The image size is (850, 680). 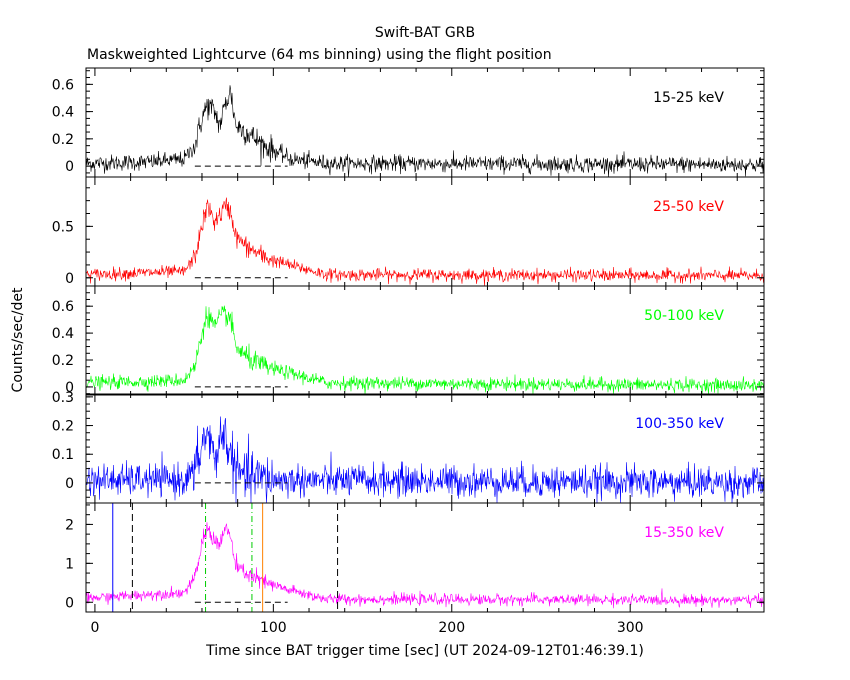 I want to click on y-tick-label-1-3: 0.4, so click(x=63, y=113).